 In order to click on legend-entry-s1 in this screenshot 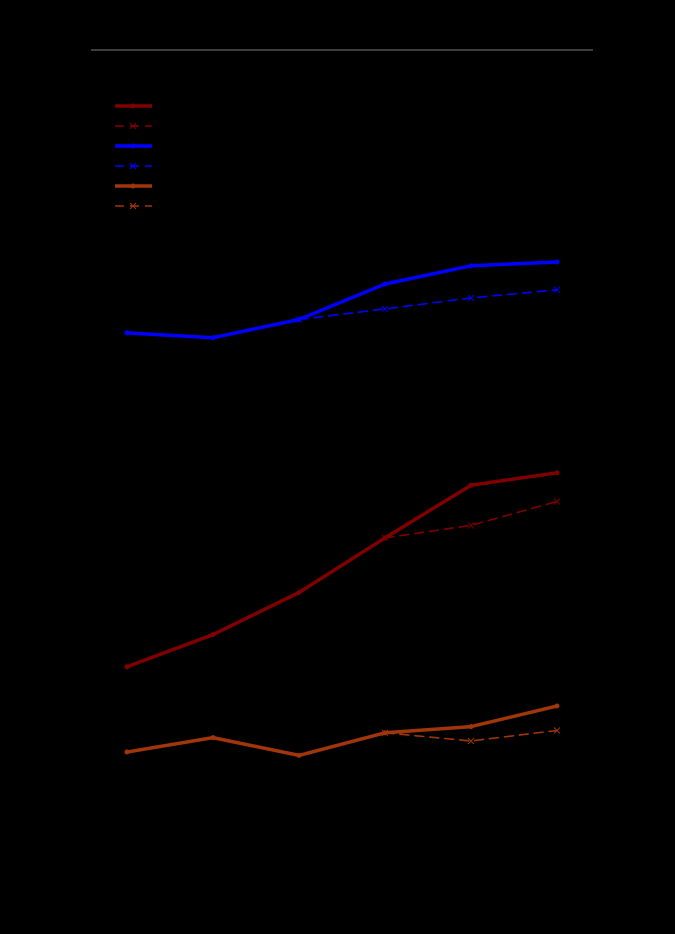, I will do `click(133, 106)`.